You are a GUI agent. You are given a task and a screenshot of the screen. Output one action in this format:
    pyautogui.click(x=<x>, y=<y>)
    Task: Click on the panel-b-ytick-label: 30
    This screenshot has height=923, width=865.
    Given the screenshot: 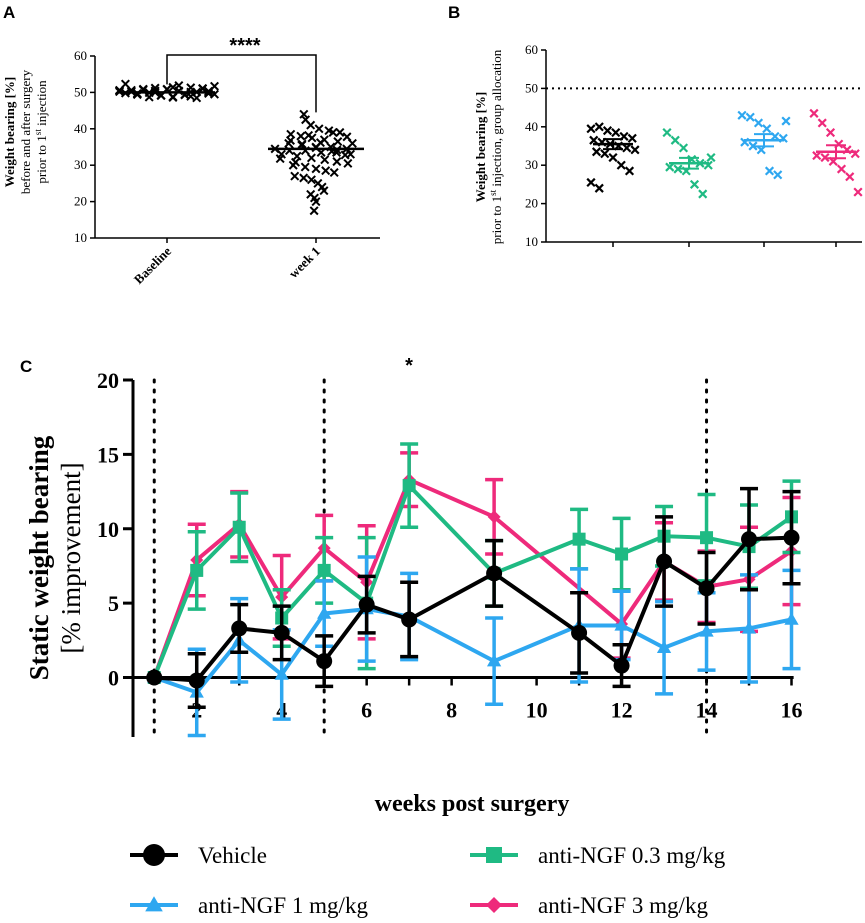 What is the action you would take?
    pyautogui.click(x=531, y=164)
    